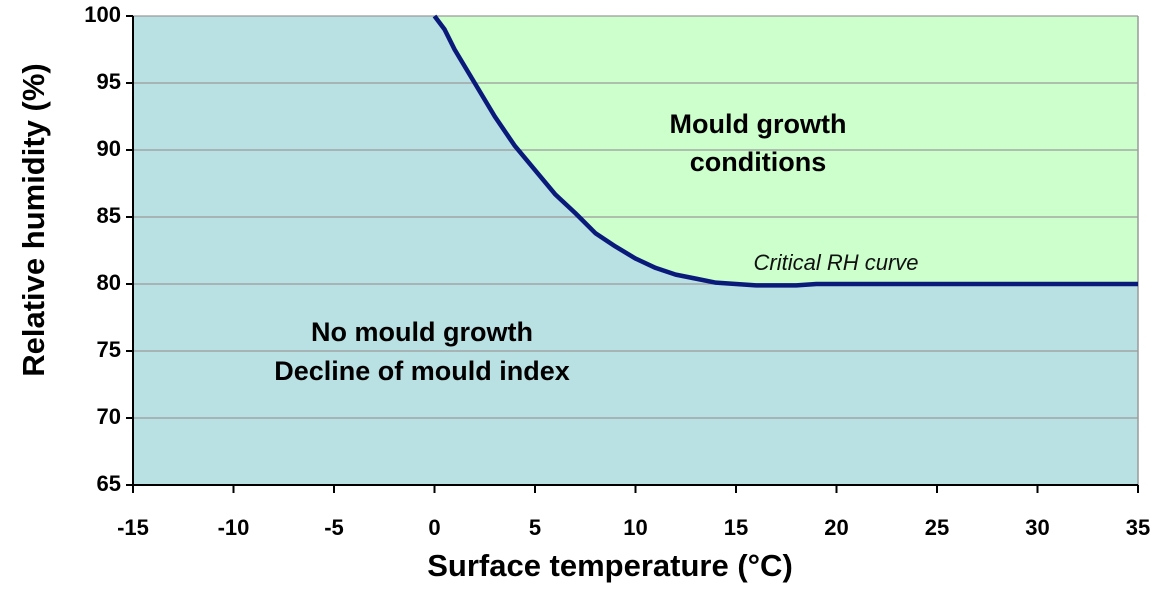  What do you see at coordinates (109, 215) in the screenshot?
I see `y-tick-label: 85` at bounding box center [109, 215].